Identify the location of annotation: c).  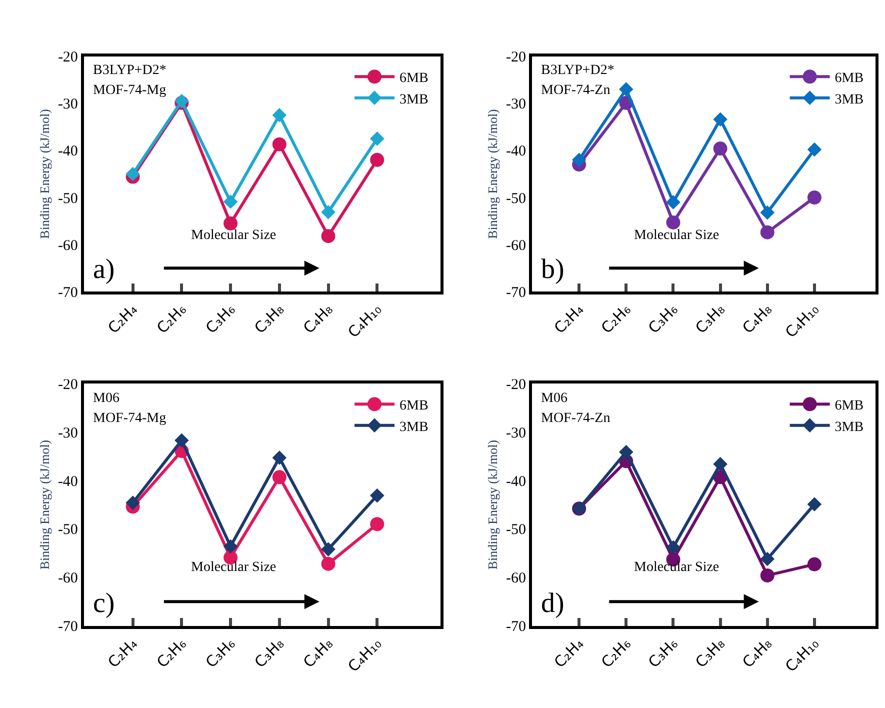
(104, 603).